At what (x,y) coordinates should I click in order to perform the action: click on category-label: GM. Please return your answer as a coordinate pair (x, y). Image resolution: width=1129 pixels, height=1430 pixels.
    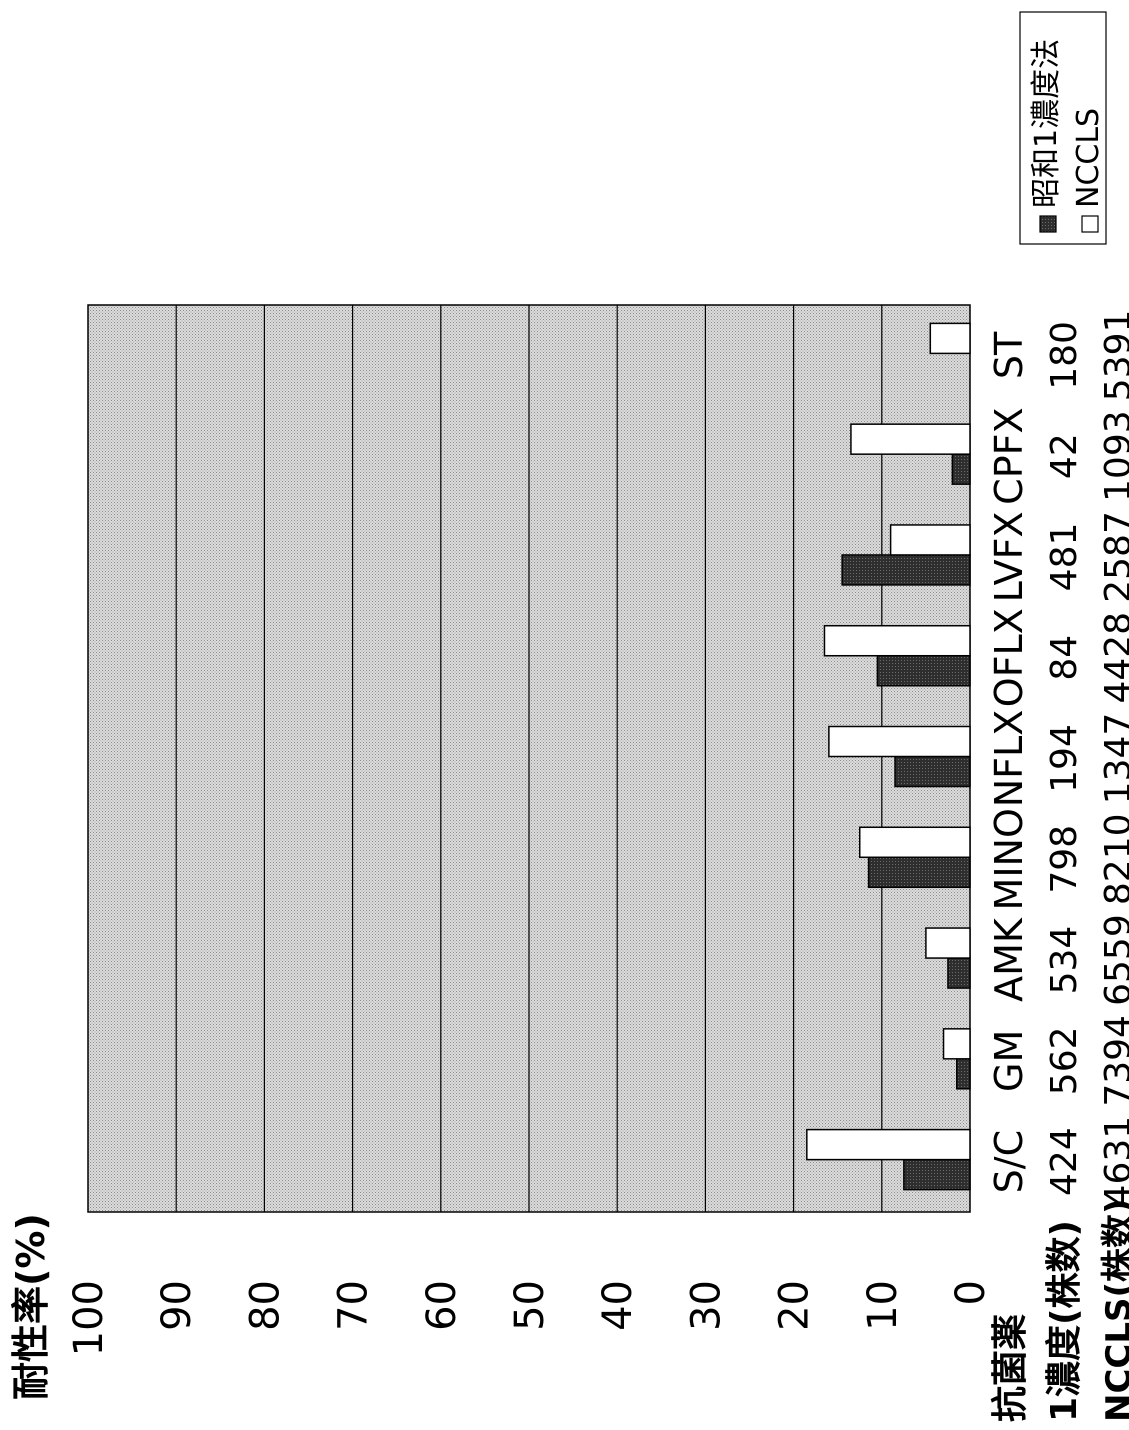
    Looking at the image, I should click on (1009, 1061).